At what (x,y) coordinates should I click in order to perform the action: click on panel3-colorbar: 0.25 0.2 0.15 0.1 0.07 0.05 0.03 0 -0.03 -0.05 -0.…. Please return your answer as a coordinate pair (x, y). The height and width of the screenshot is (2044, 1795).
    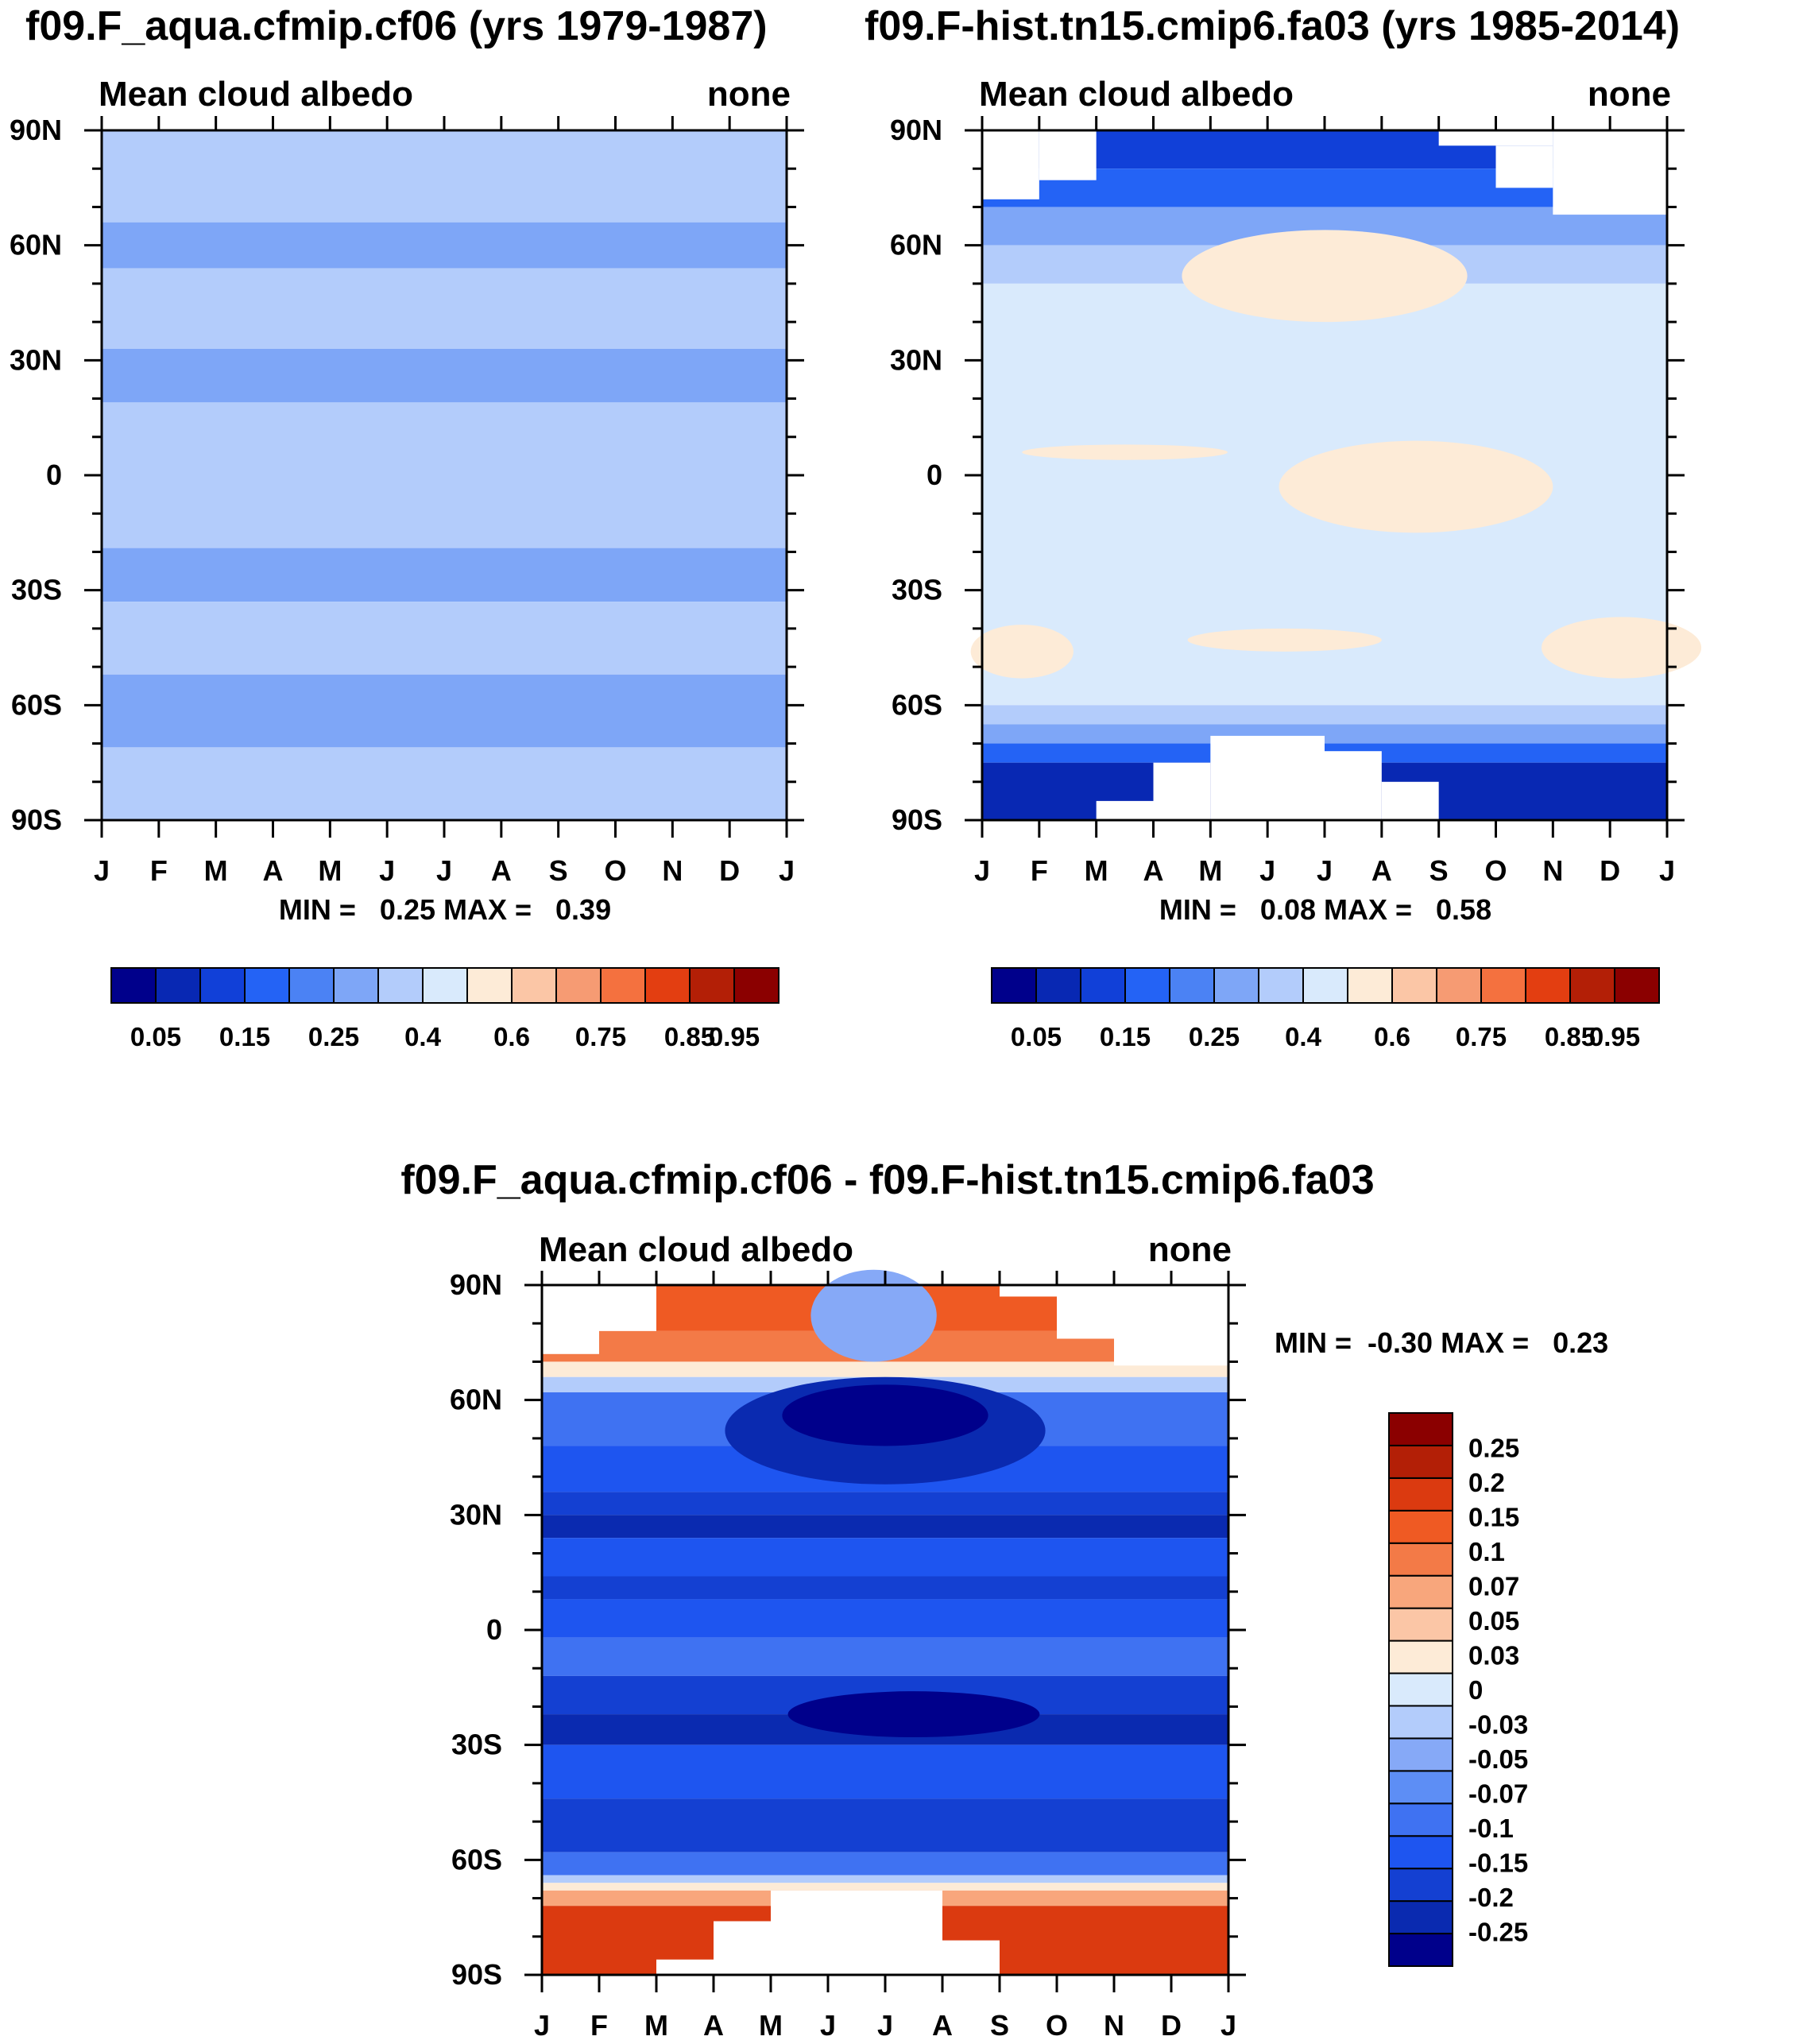
    Looking at the image, I should click on (1458, 1690).